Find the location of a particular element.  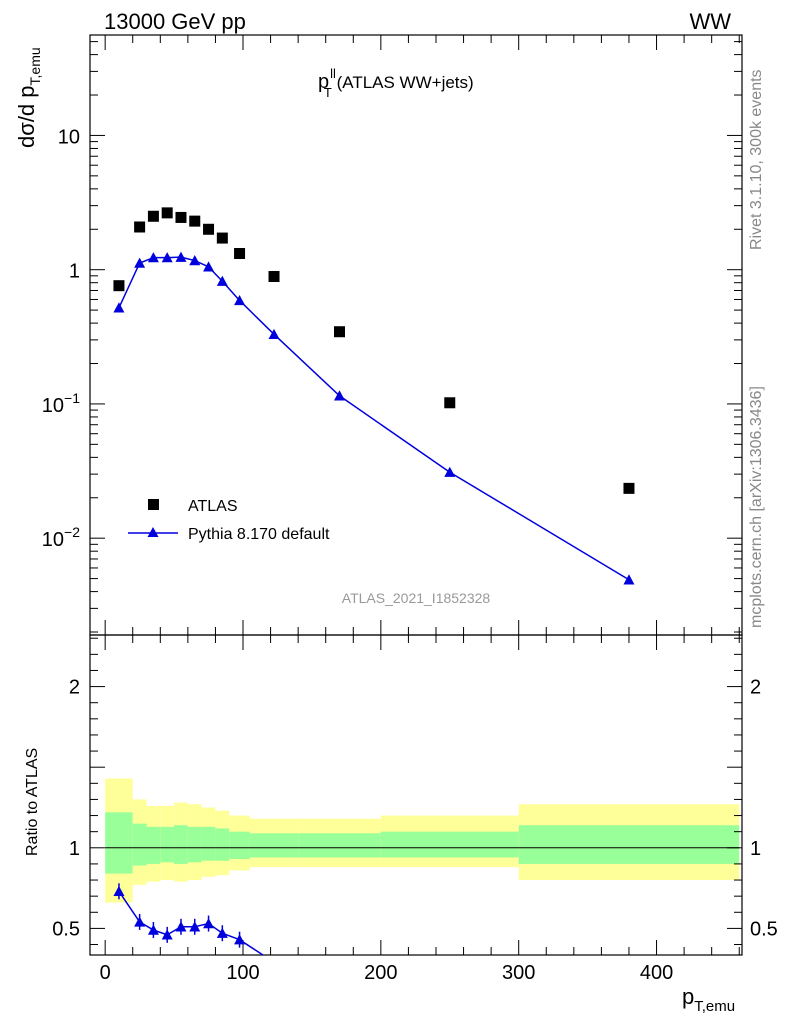

mcplots-side-label: mcplots.cern.ch [arXiv:1306.3436] is located at coordinates (756, 507).